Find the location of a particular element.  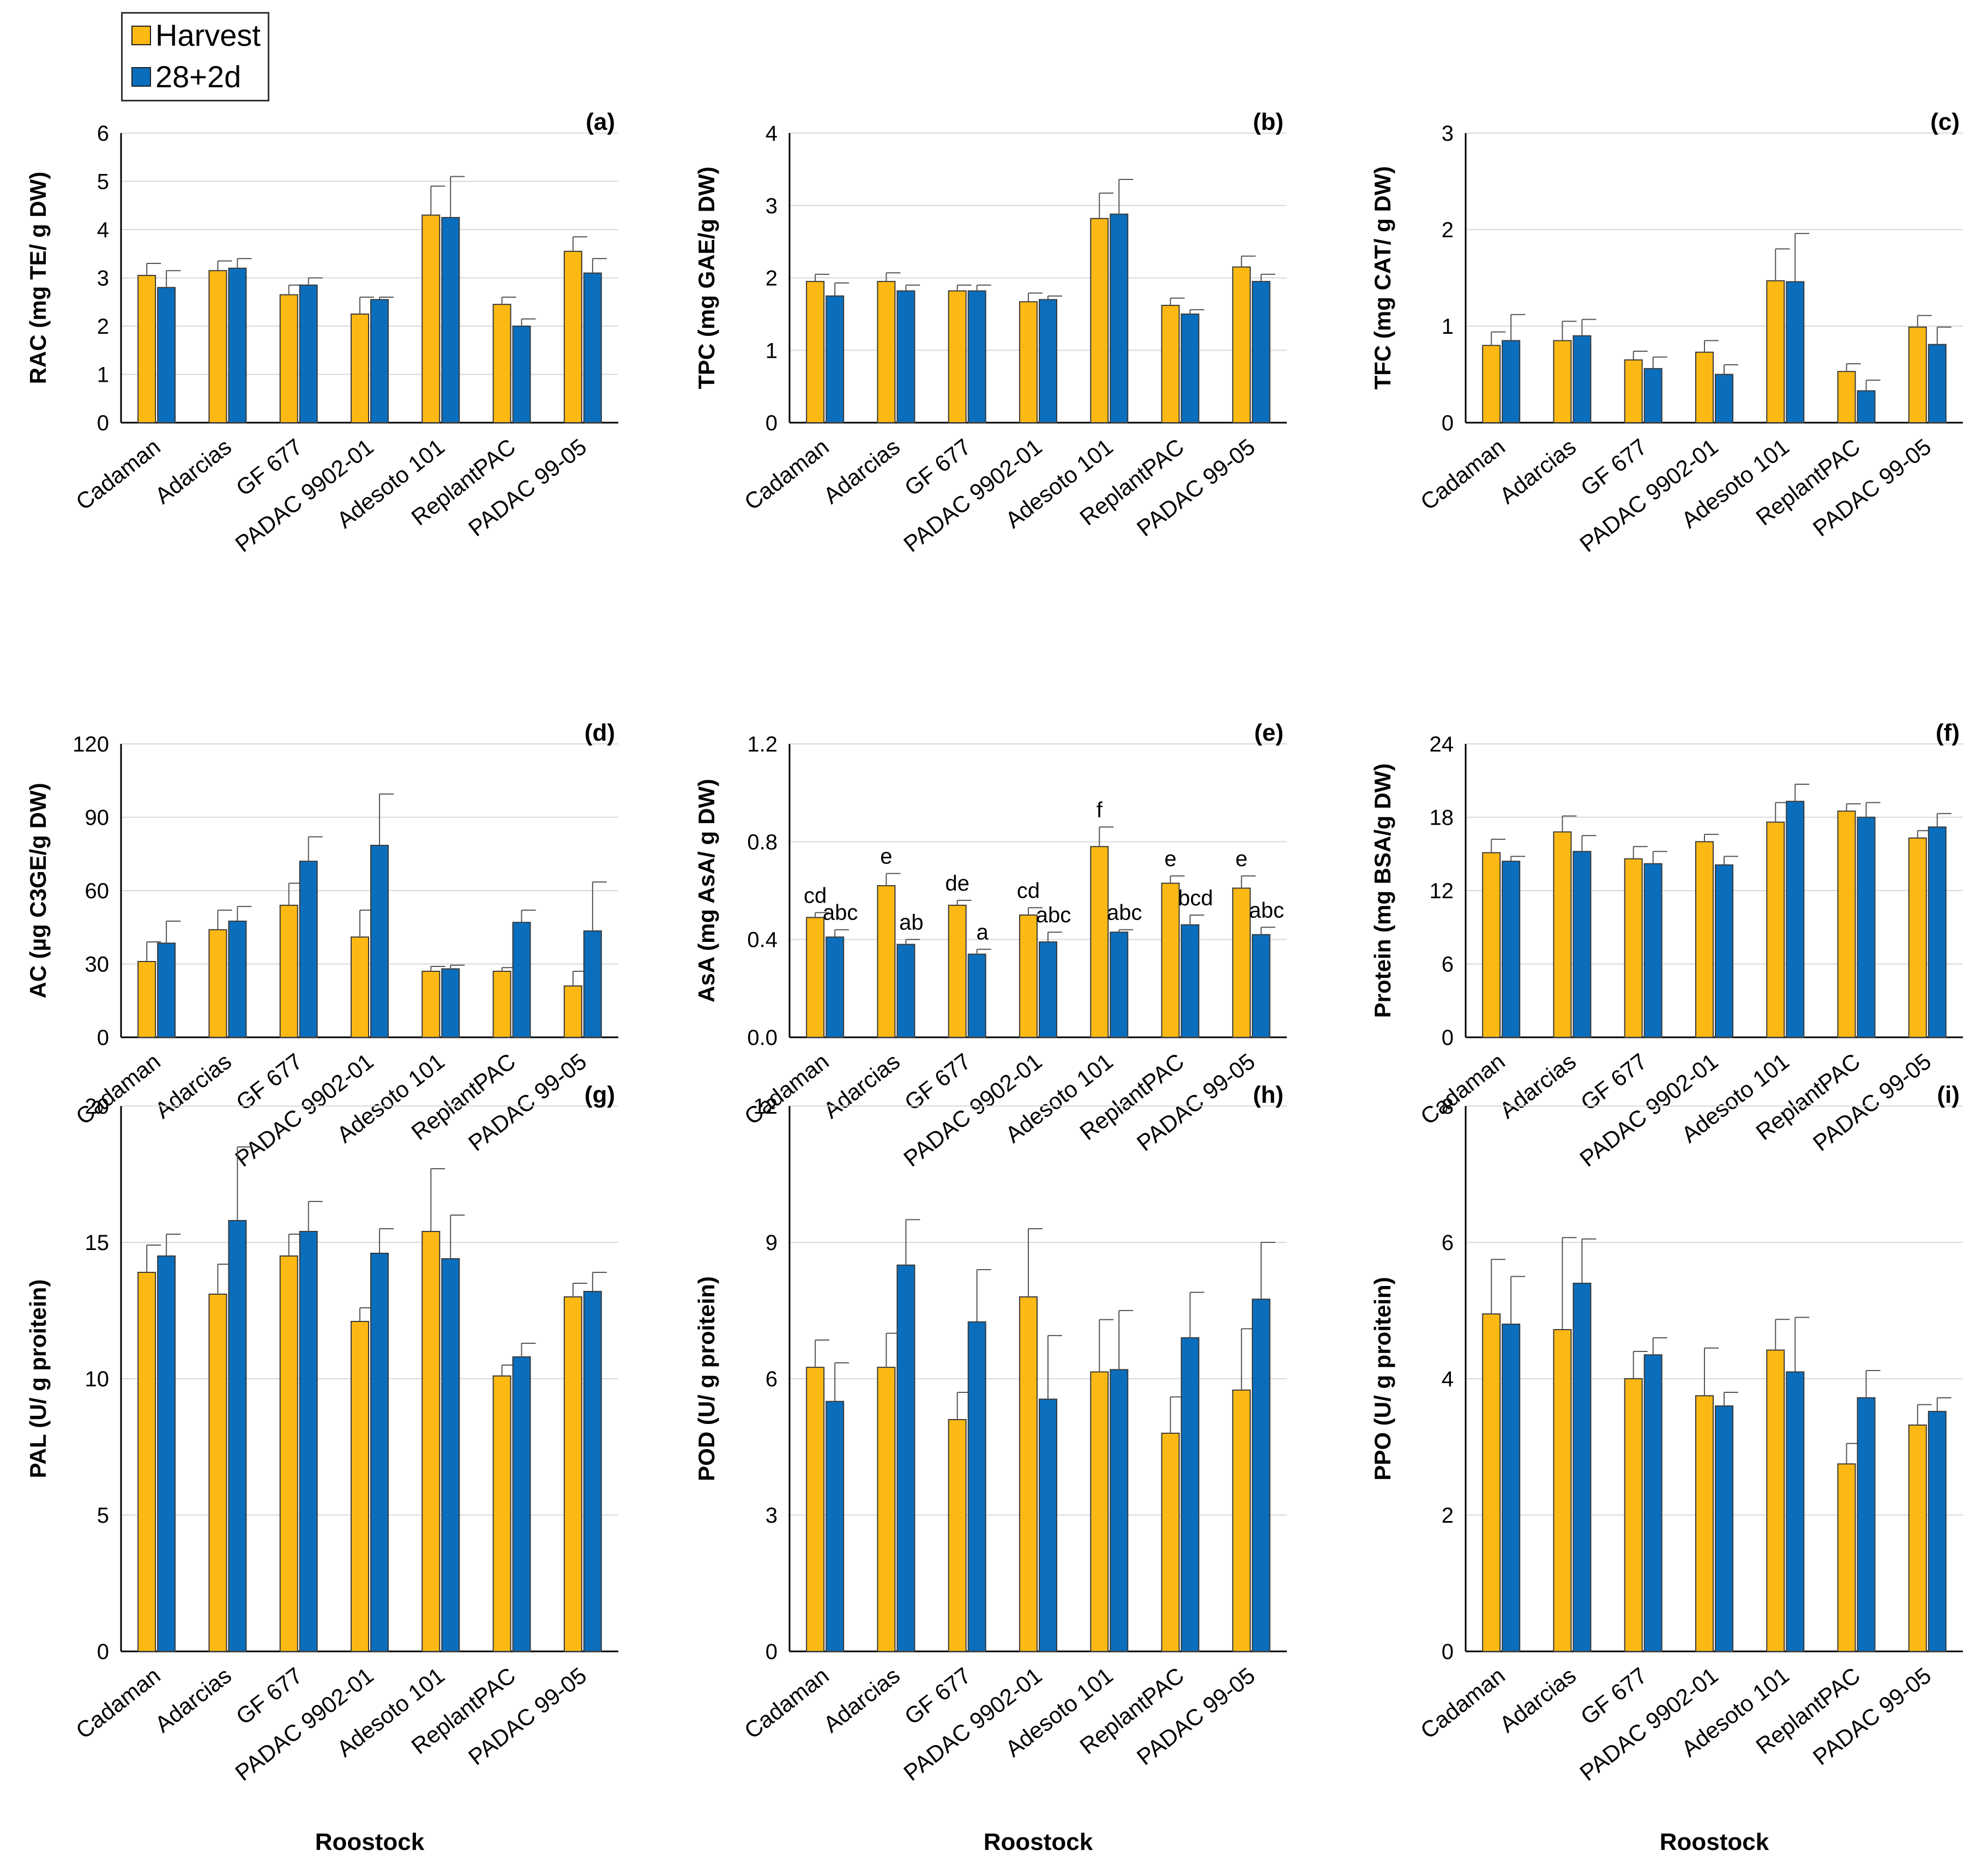

y-tick-label: 3 is located at coordinates (772, 206).